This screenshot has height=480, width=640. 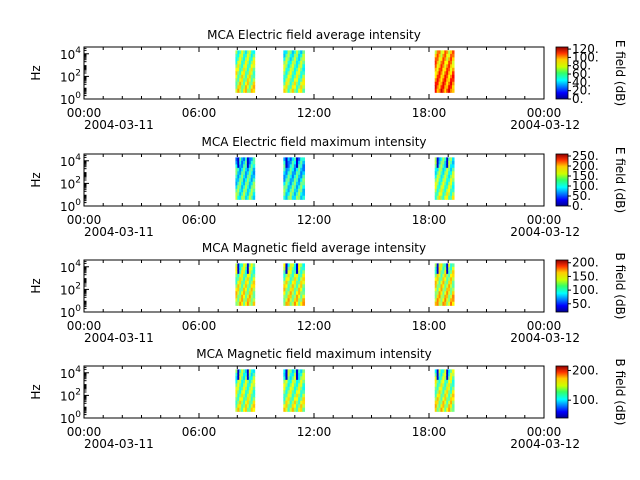 I want to click on data-block, so click(x=294, y=178).